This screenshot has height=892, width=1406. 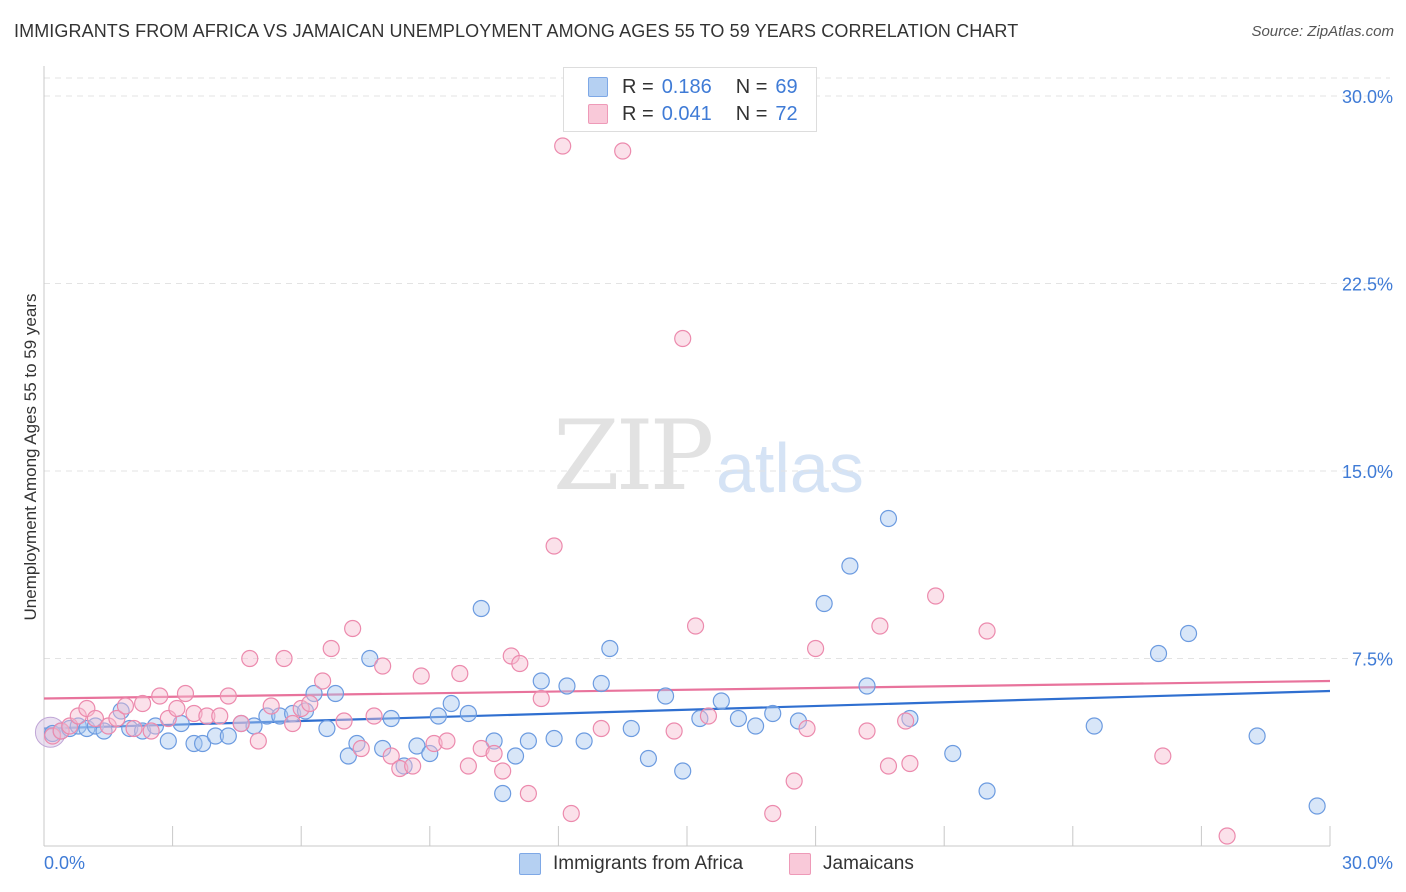 What do you see at coordinates (786, 86) in the screenshot?
I see `n-value: 69` at bounding box center [786, 86].